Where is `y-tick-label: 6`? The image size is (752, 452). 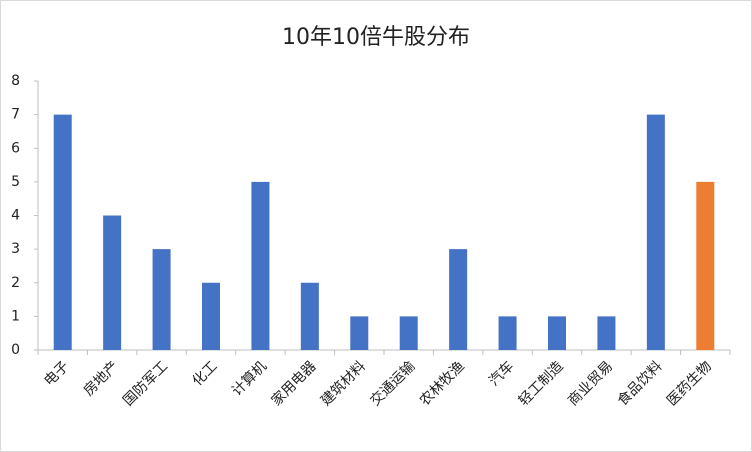
y-tick-label: 6 is located at coordinates (15, 148).